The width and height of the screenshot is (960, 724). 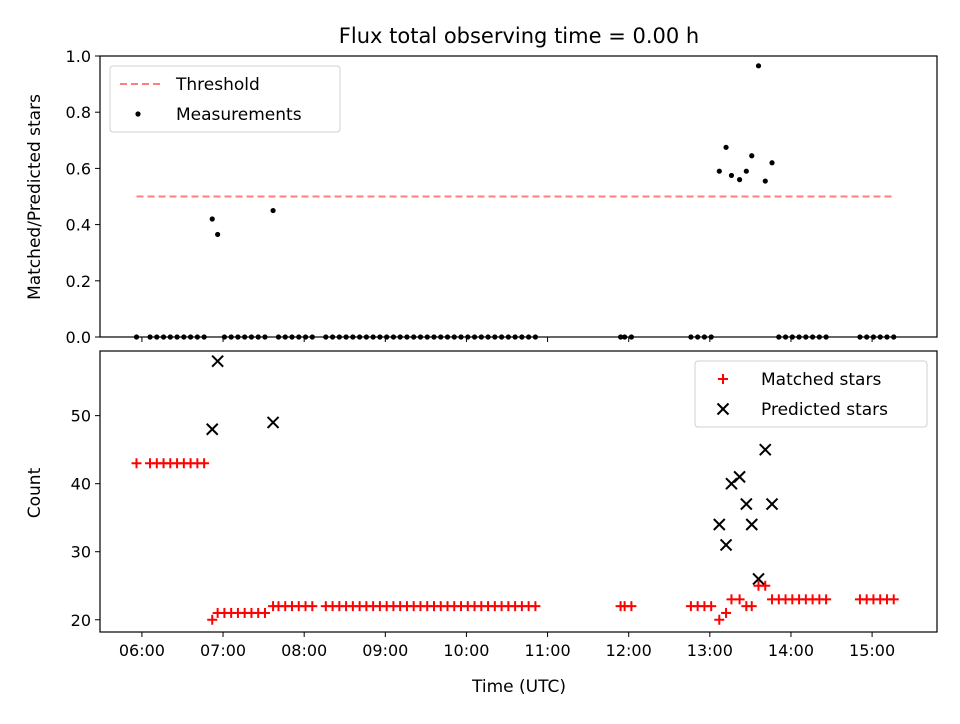 I want to click on xtick-label: 12:00, so click(x=629, y=650).